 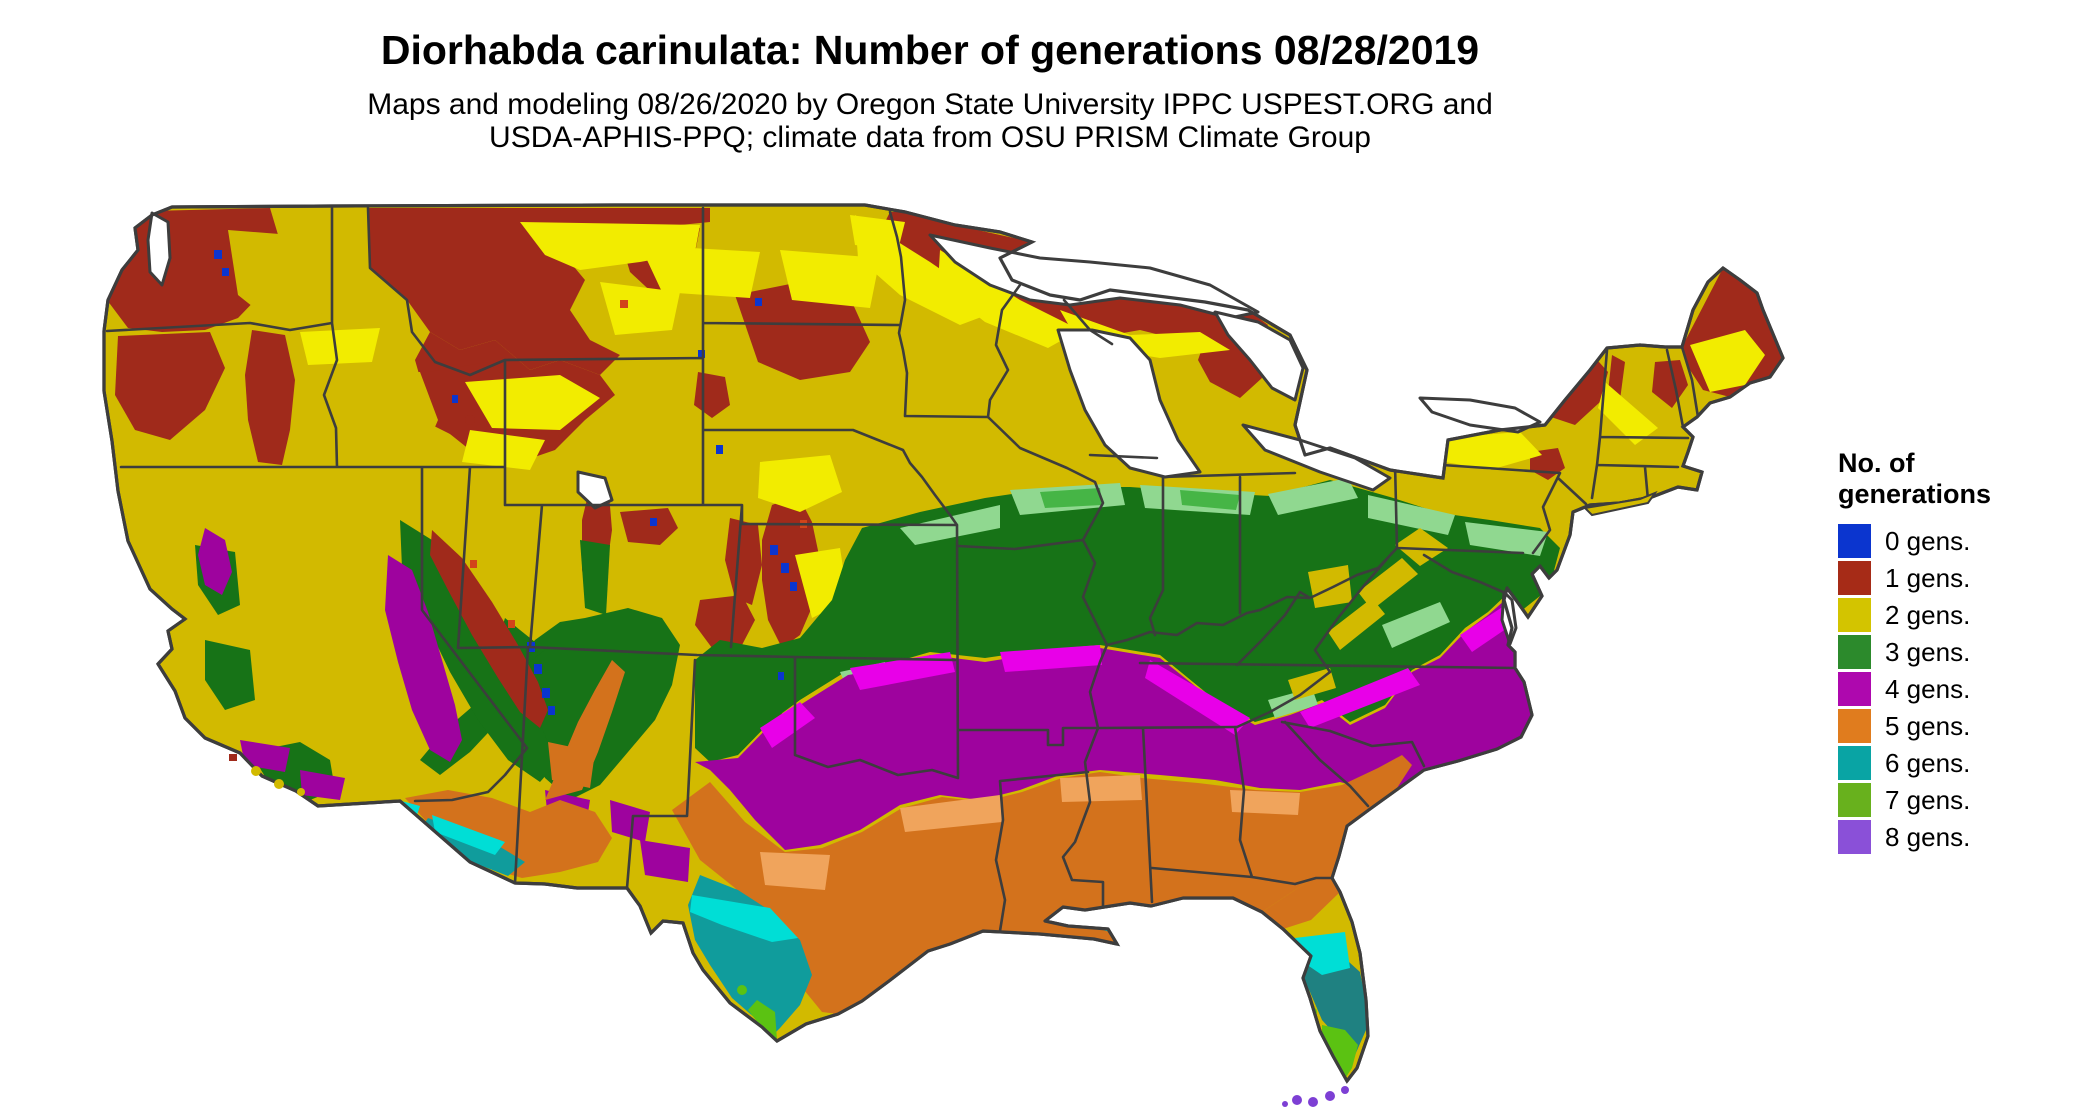 I want to click on legend-label: 4 gens., so click(x=1928, y=688).